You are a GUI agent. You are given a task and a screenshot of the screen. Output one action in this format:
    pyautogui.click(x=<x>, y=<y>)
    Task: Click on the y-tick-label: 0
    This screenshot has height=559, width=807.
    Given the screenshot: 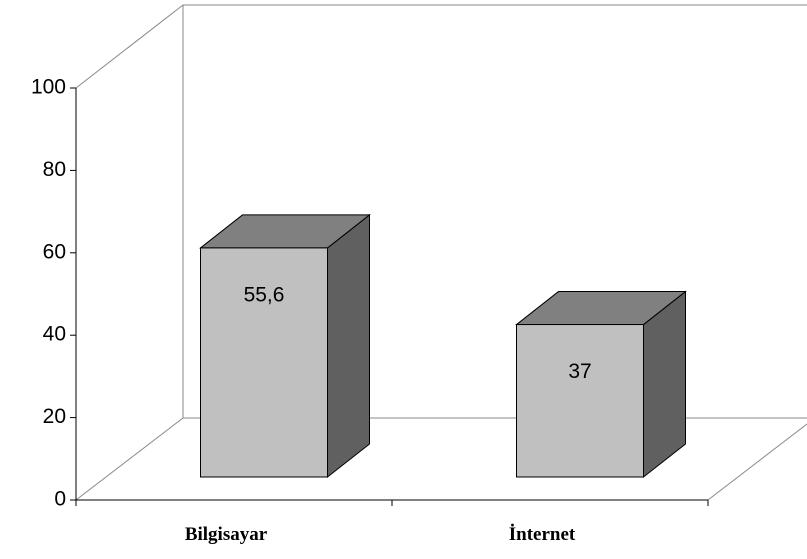 What is the action you would take?
    pyautogui.click(x=60, y=499)
    